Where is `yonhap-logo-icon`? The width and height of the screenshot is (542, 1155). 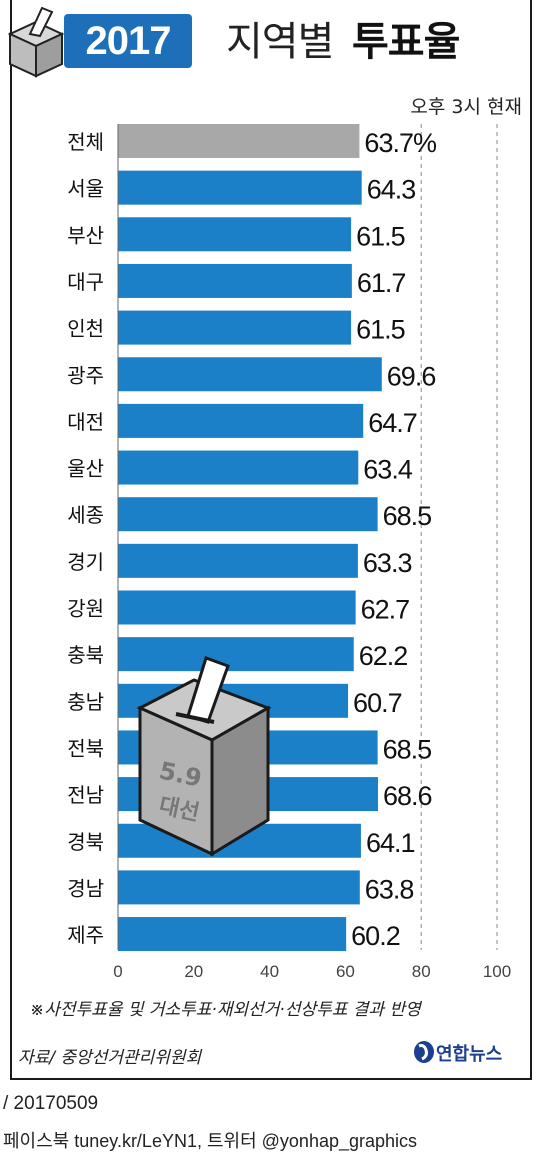
yonhap-logo-icon is located at coordinates (424, 1052).